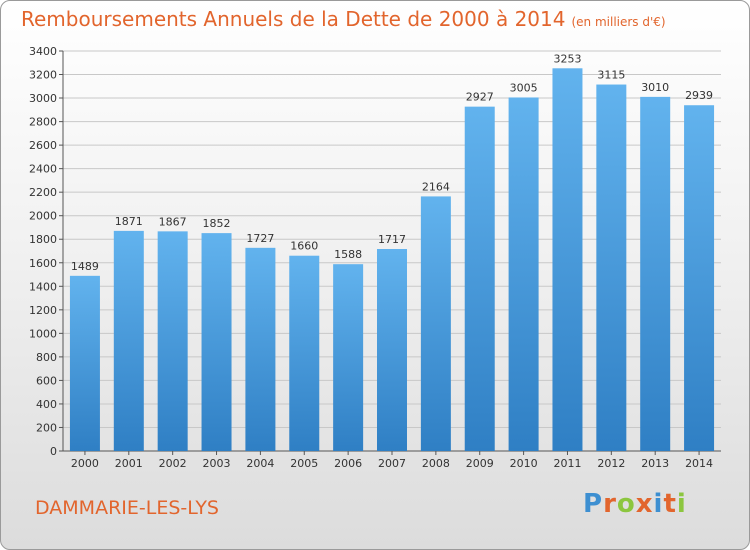  I want to click on x-tick-label: 2013, so click(655, 463).